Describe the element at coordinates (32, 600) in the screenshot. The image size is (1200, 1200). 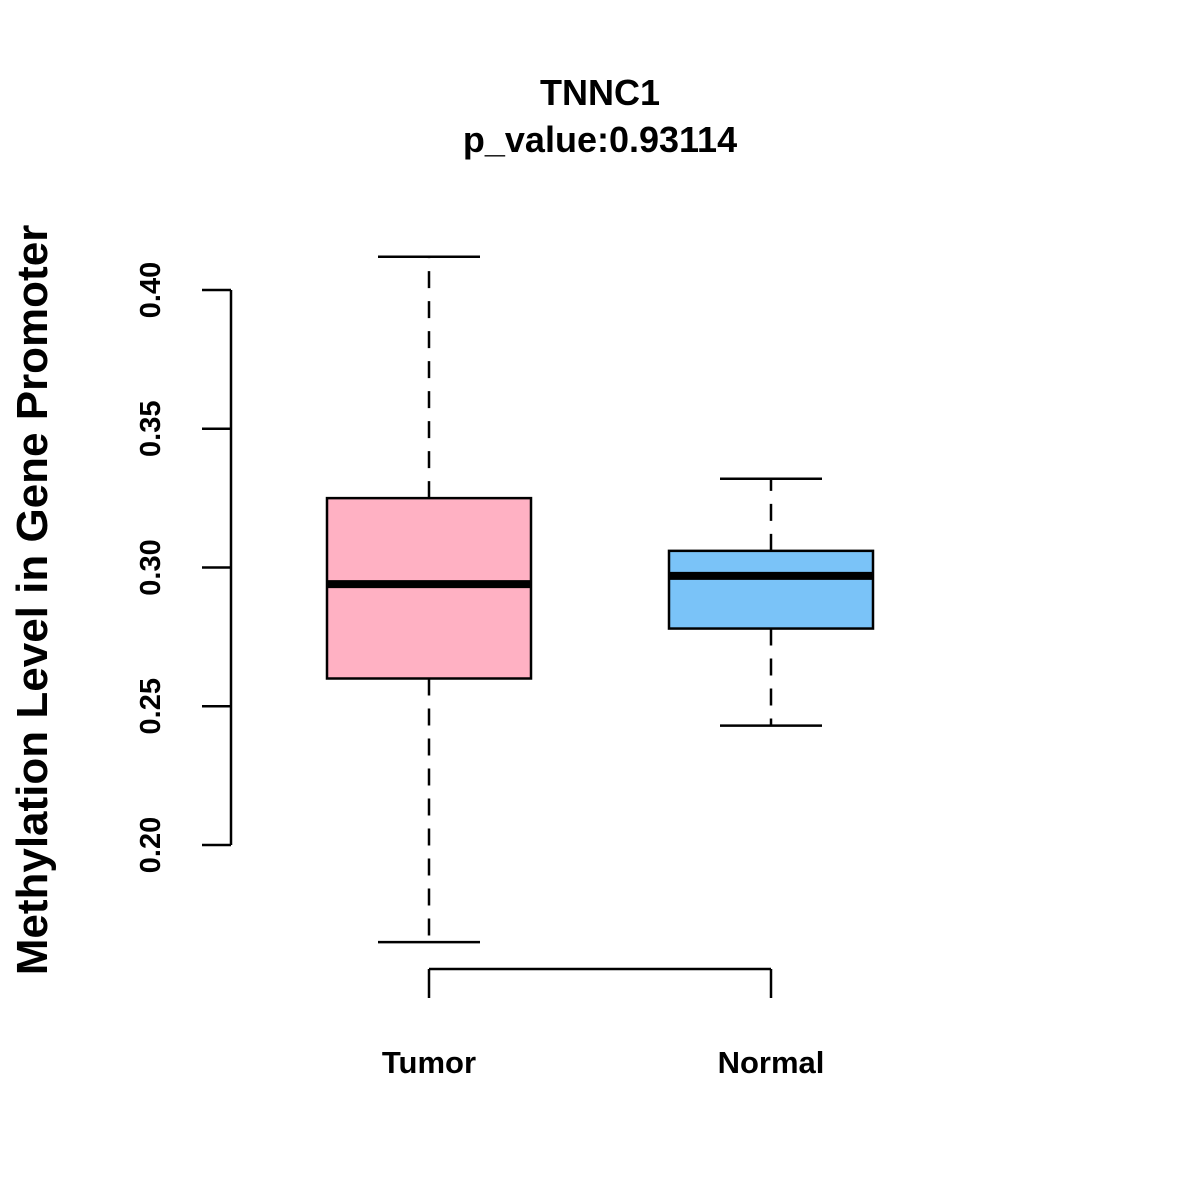
I see `y-axis-label: Methylation Level in Gene Promoter` at that location.